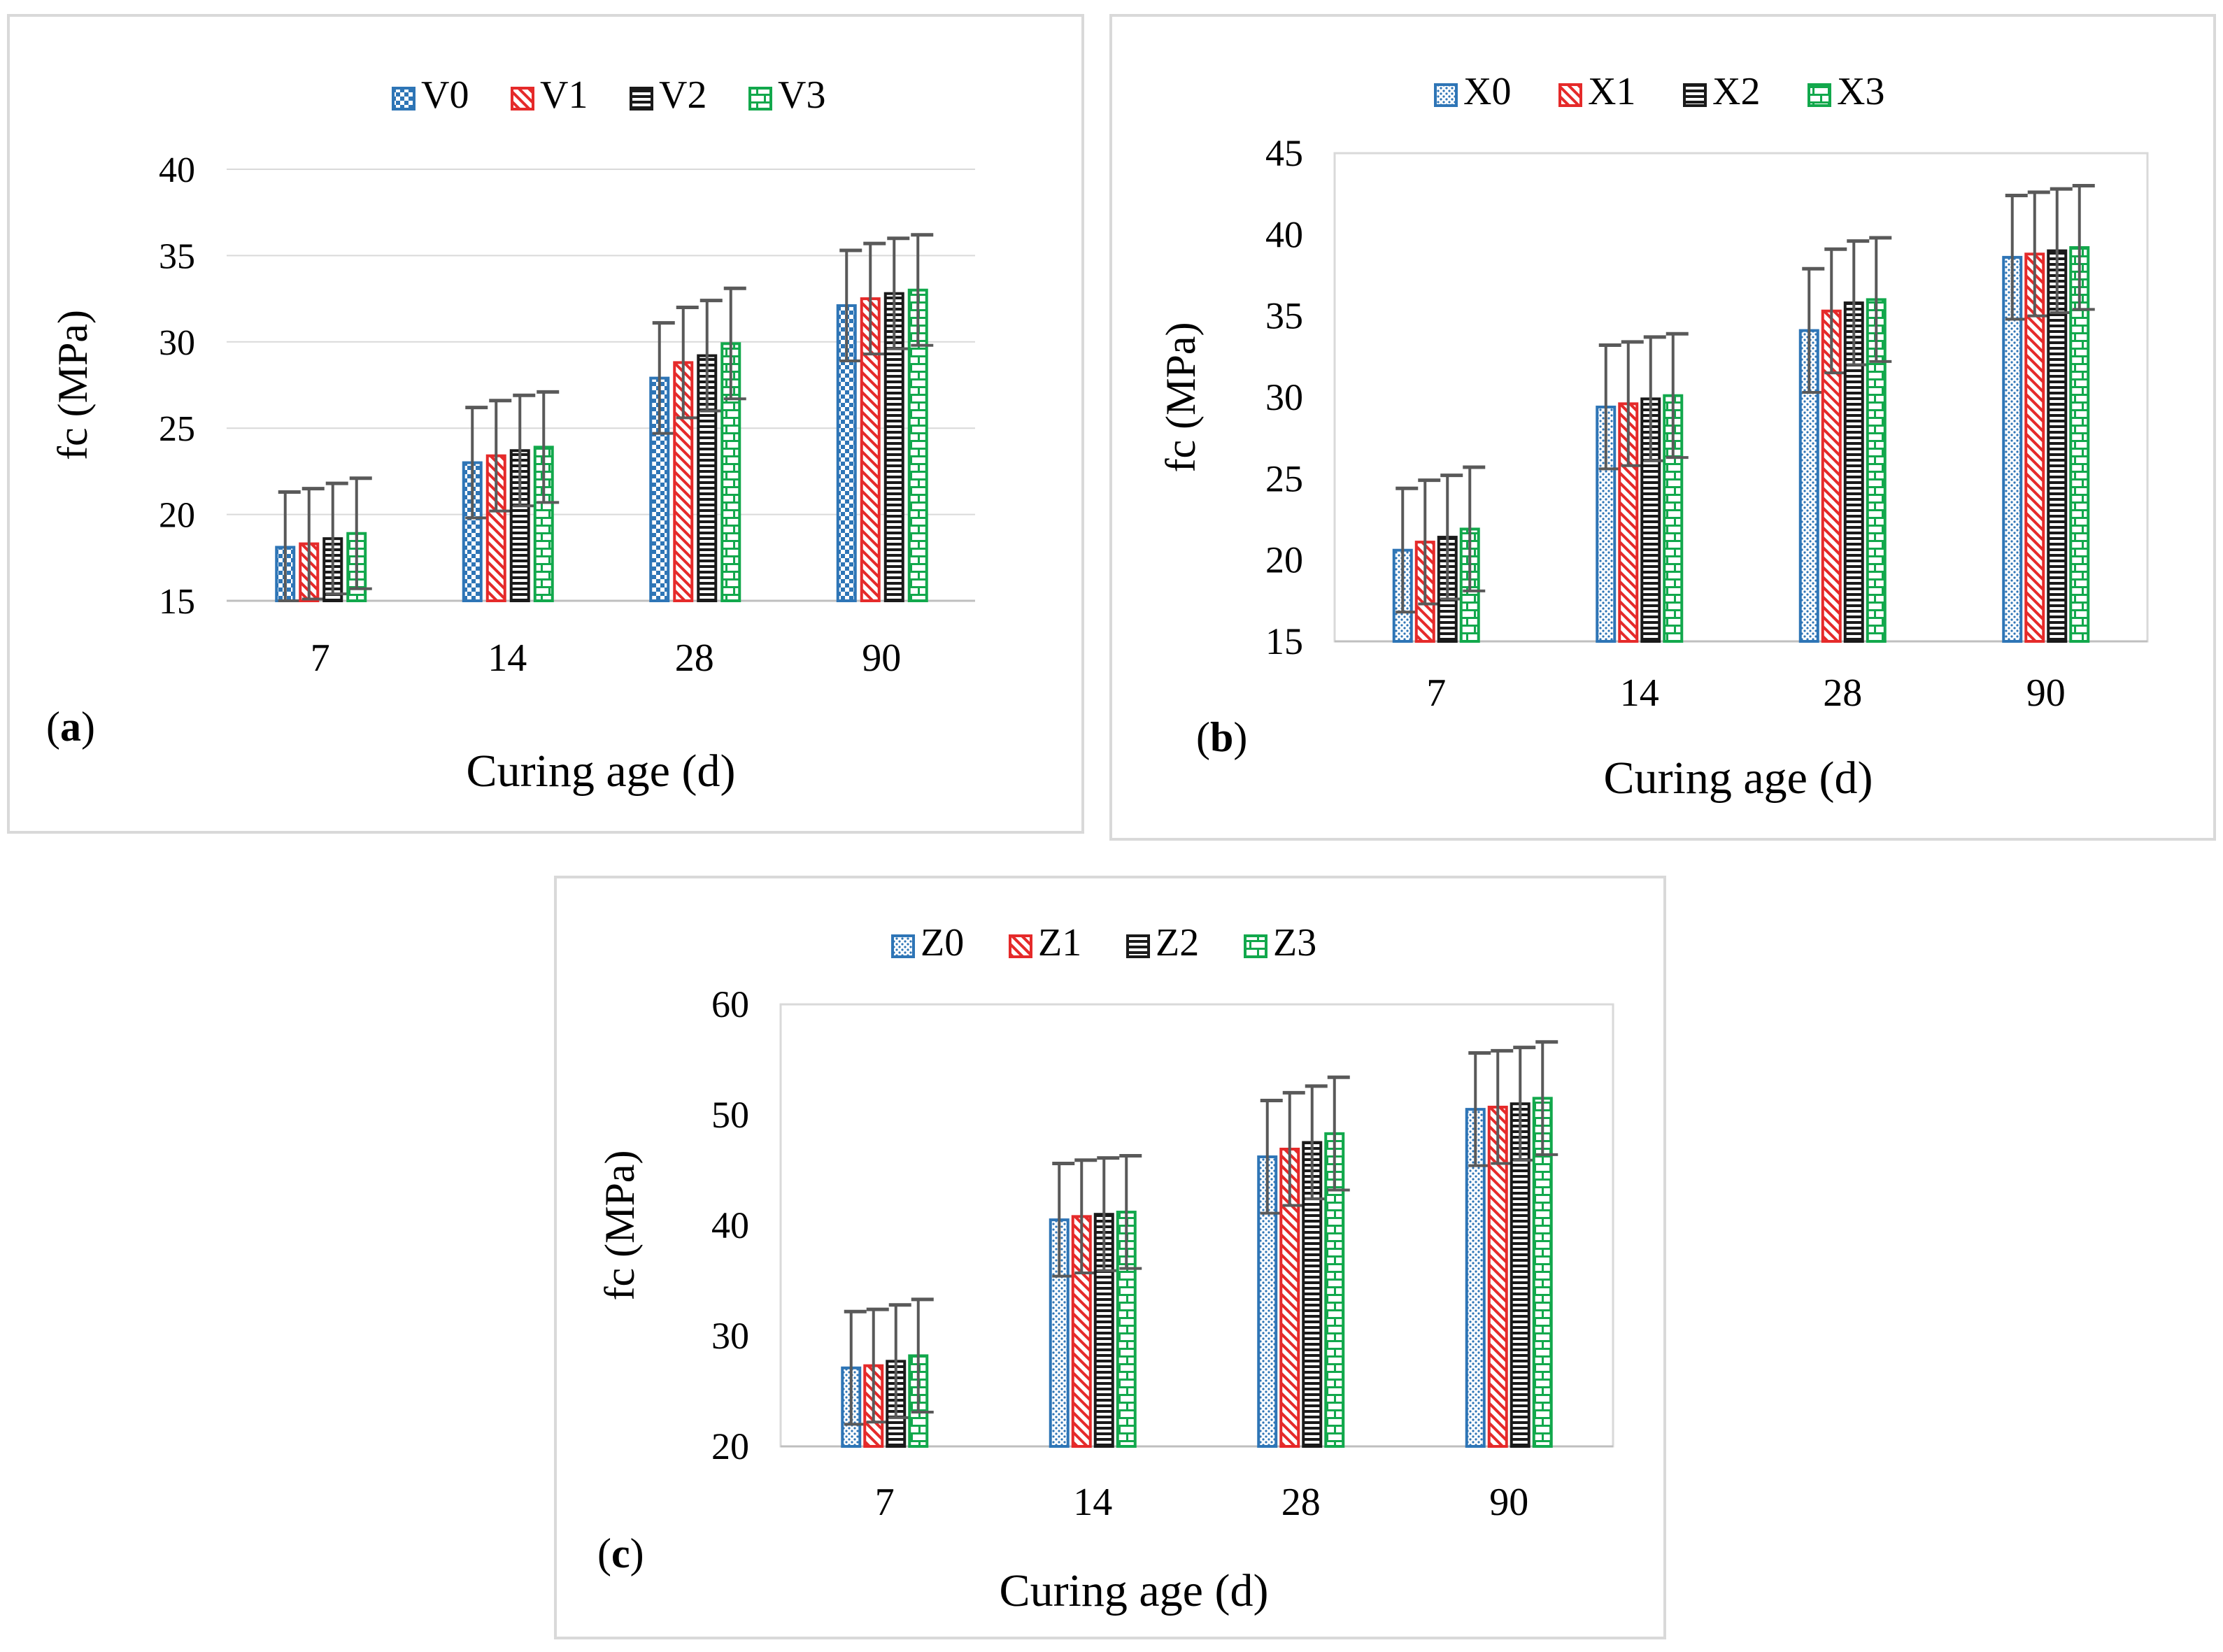 This screenshot has height=1652, width=2223. What do you see at coordinates (1280, 942) in the screenshot?
I see `legend-item-Z3: Z3` at bounding box center [1280, 942].